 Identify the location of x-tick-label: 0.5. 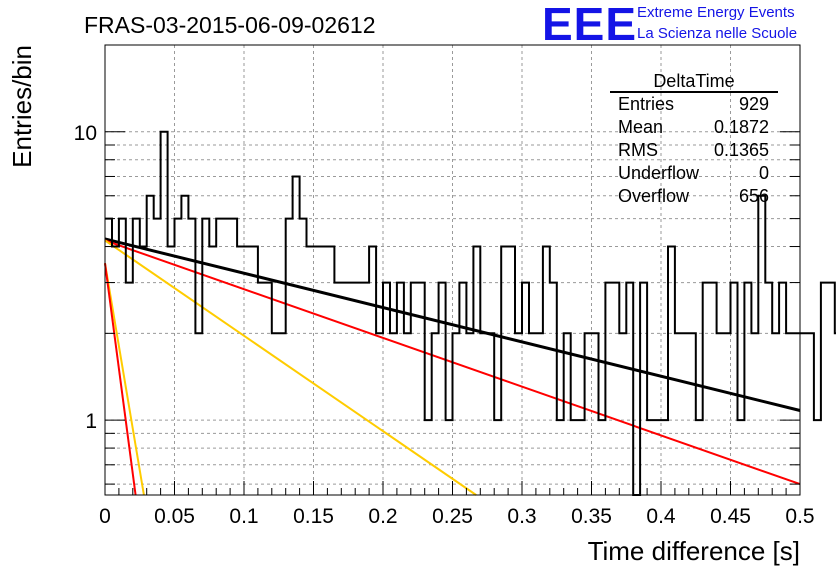
(799, 516).